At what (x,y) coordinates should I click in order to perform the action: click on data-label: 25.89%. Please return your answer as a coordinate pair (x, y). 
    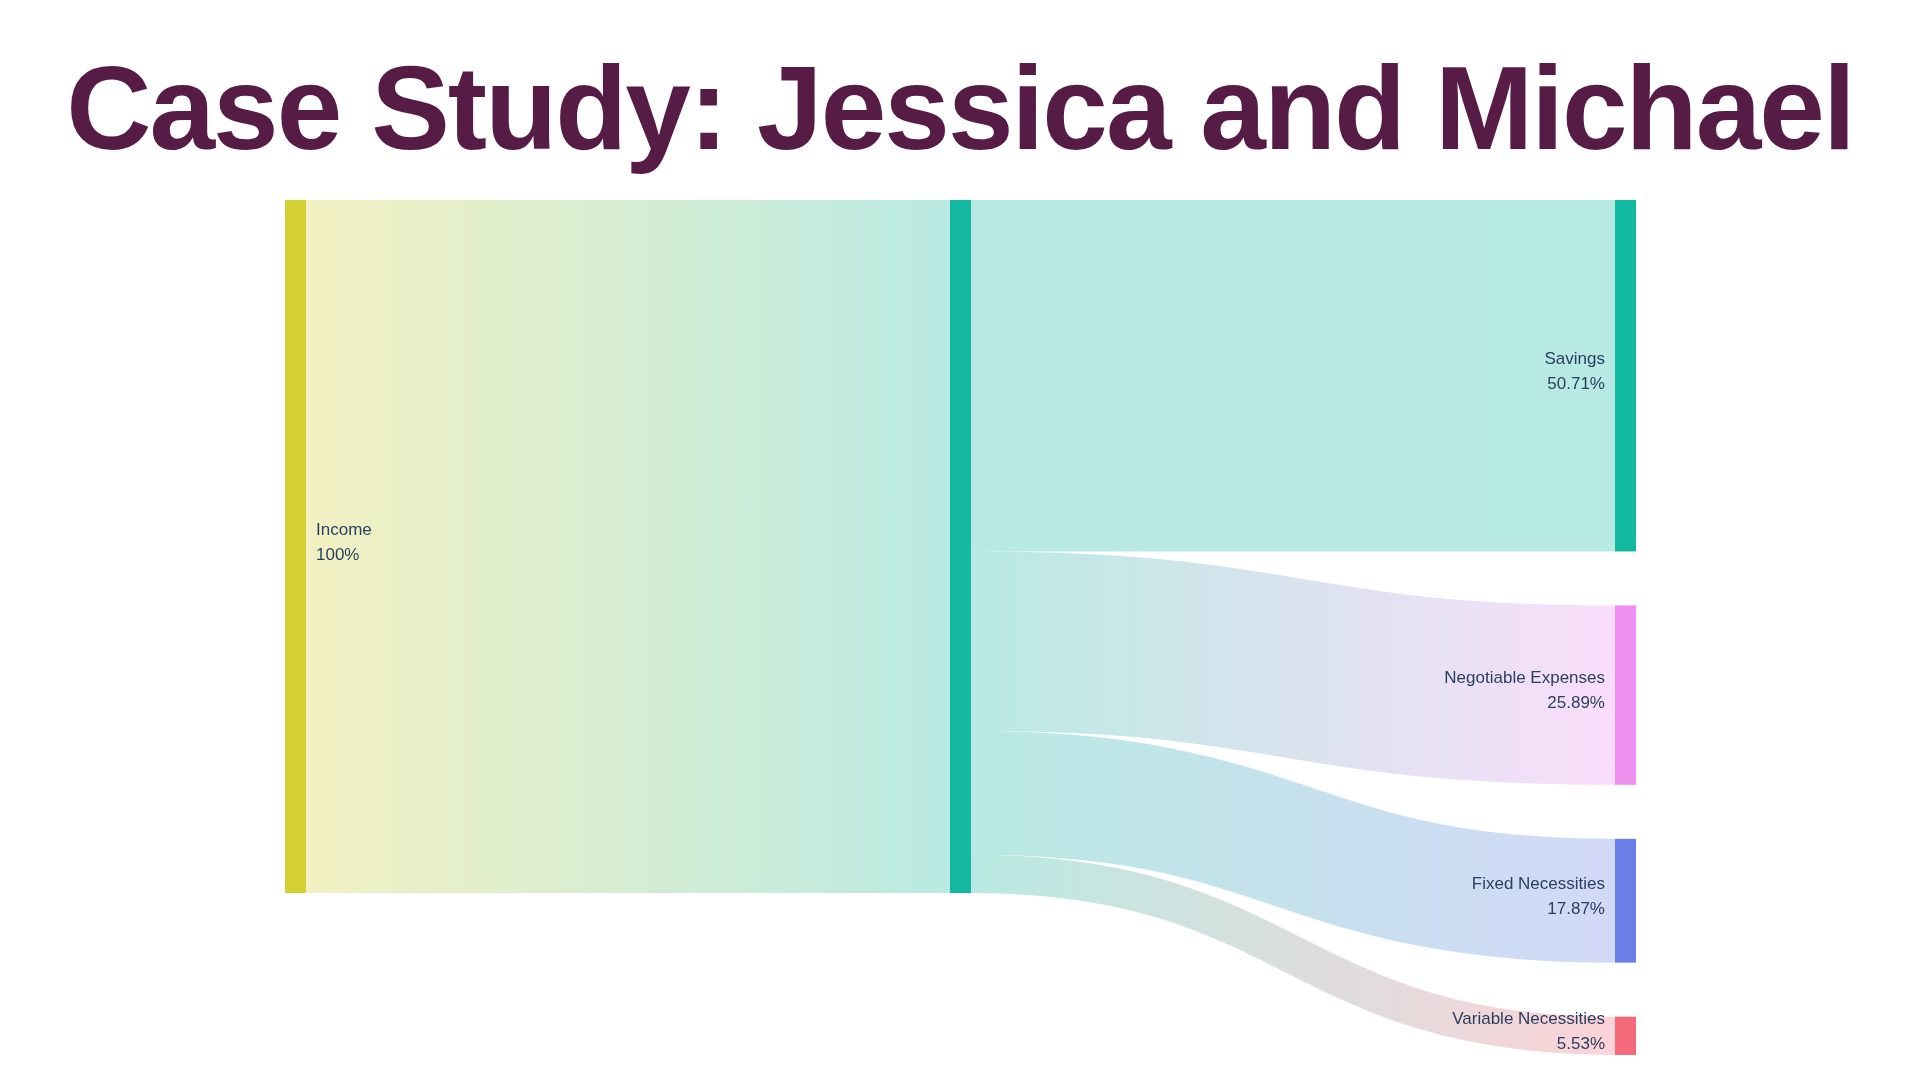
    Looking at the image, I should click on (1576, 703).